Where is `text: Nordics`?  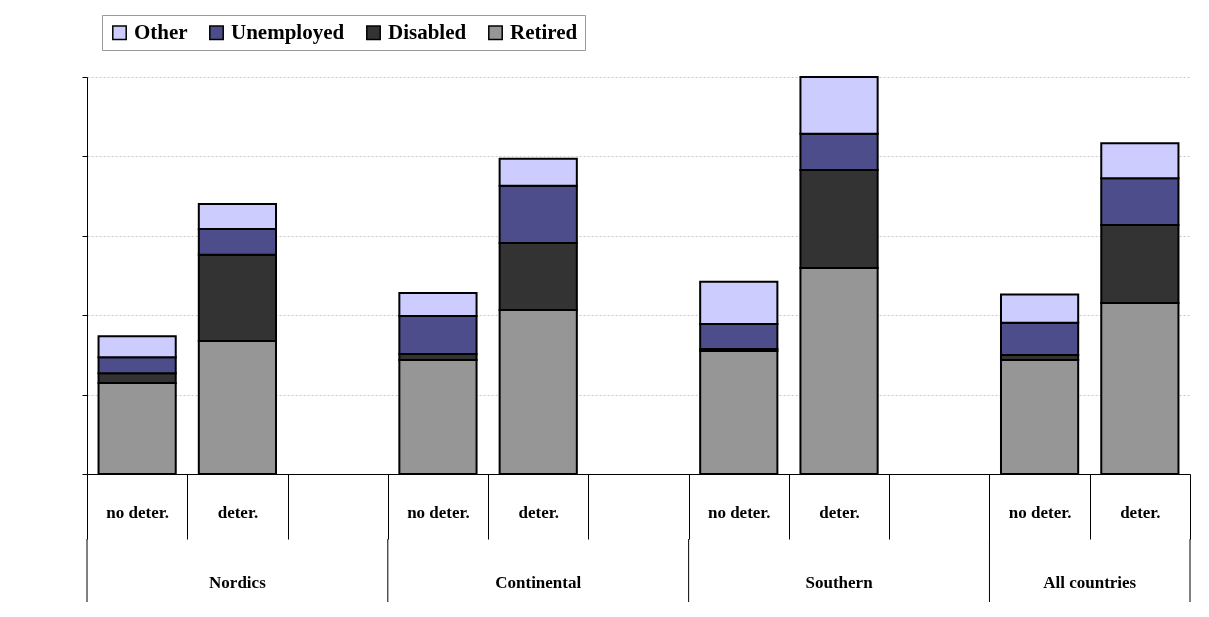 text: Nordics is located at coordinates (238, 582).